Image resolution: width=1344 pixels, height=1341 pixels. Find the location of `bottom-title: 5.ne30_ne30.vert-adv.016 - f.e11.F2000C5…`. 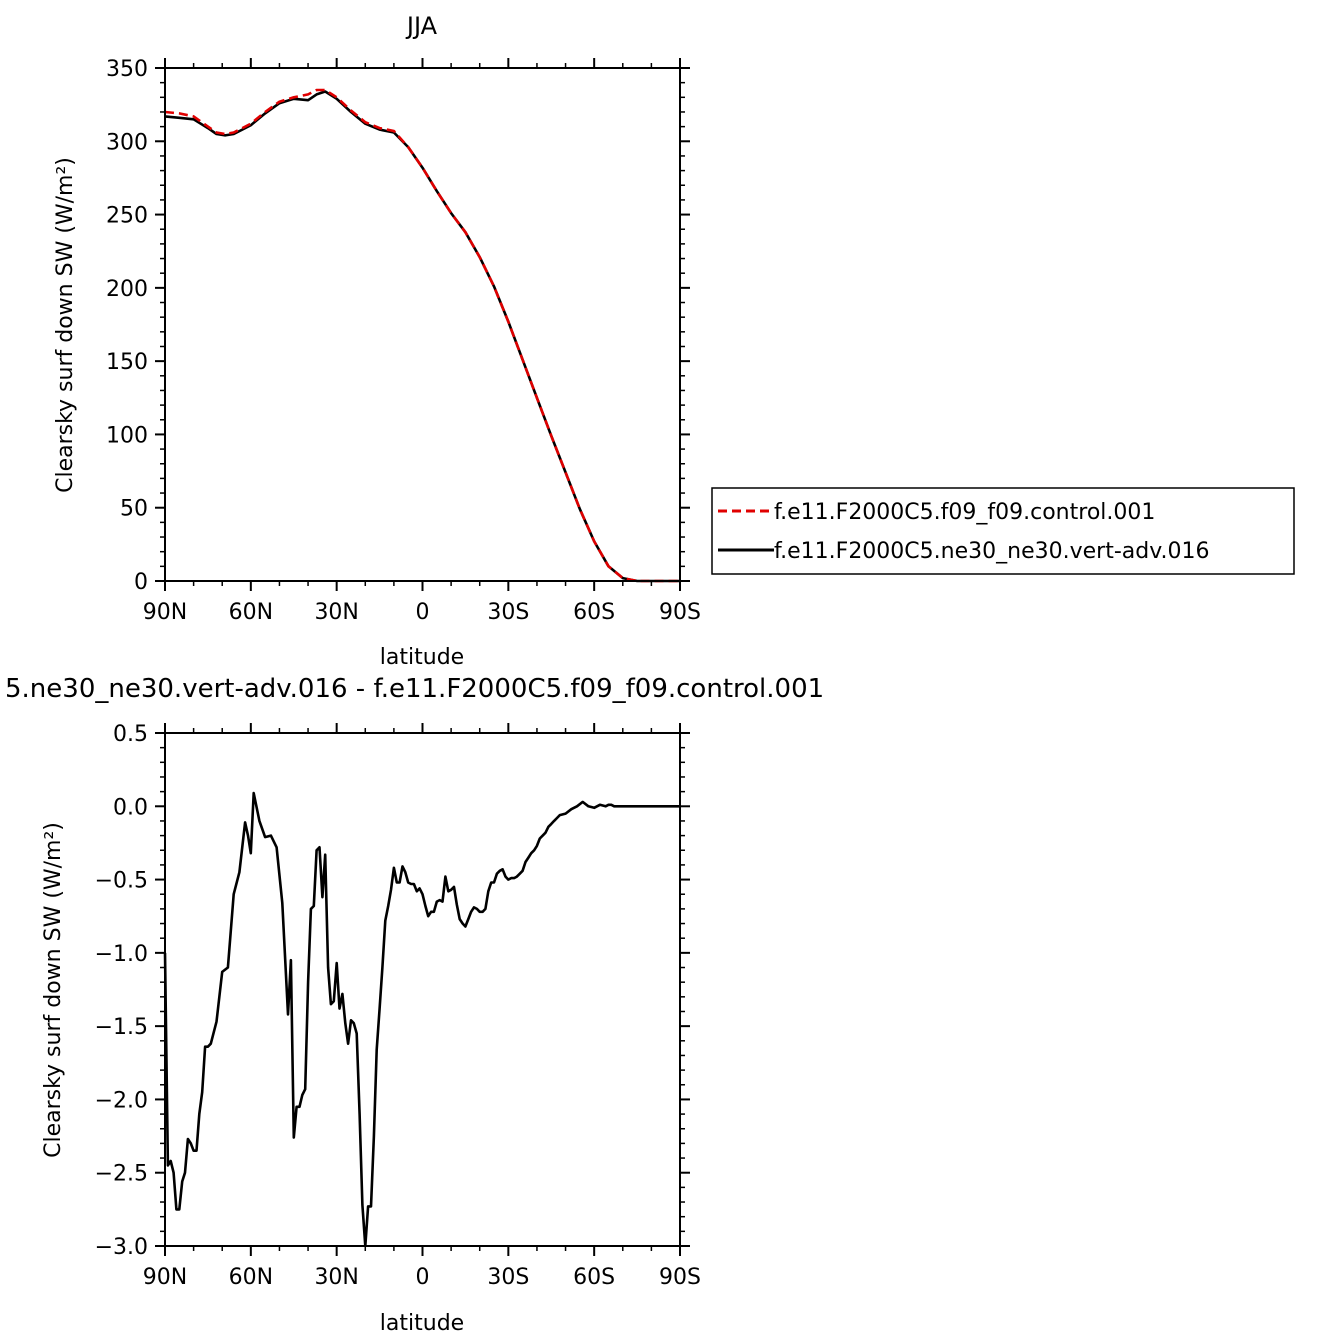

bottom-title: 5.ne30_ne30.vert-adv.016 - f.e11.F2000C5… is located at coordinates (414, 689).